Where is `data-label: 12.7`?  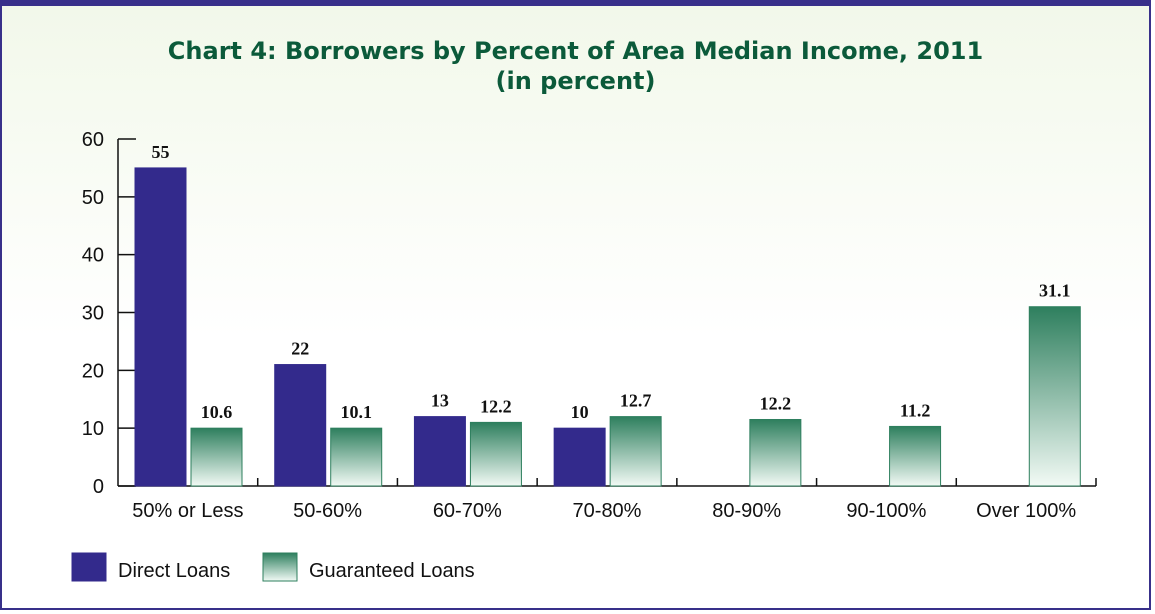
data-label: 12.7 is located at coordinates (636, 401).